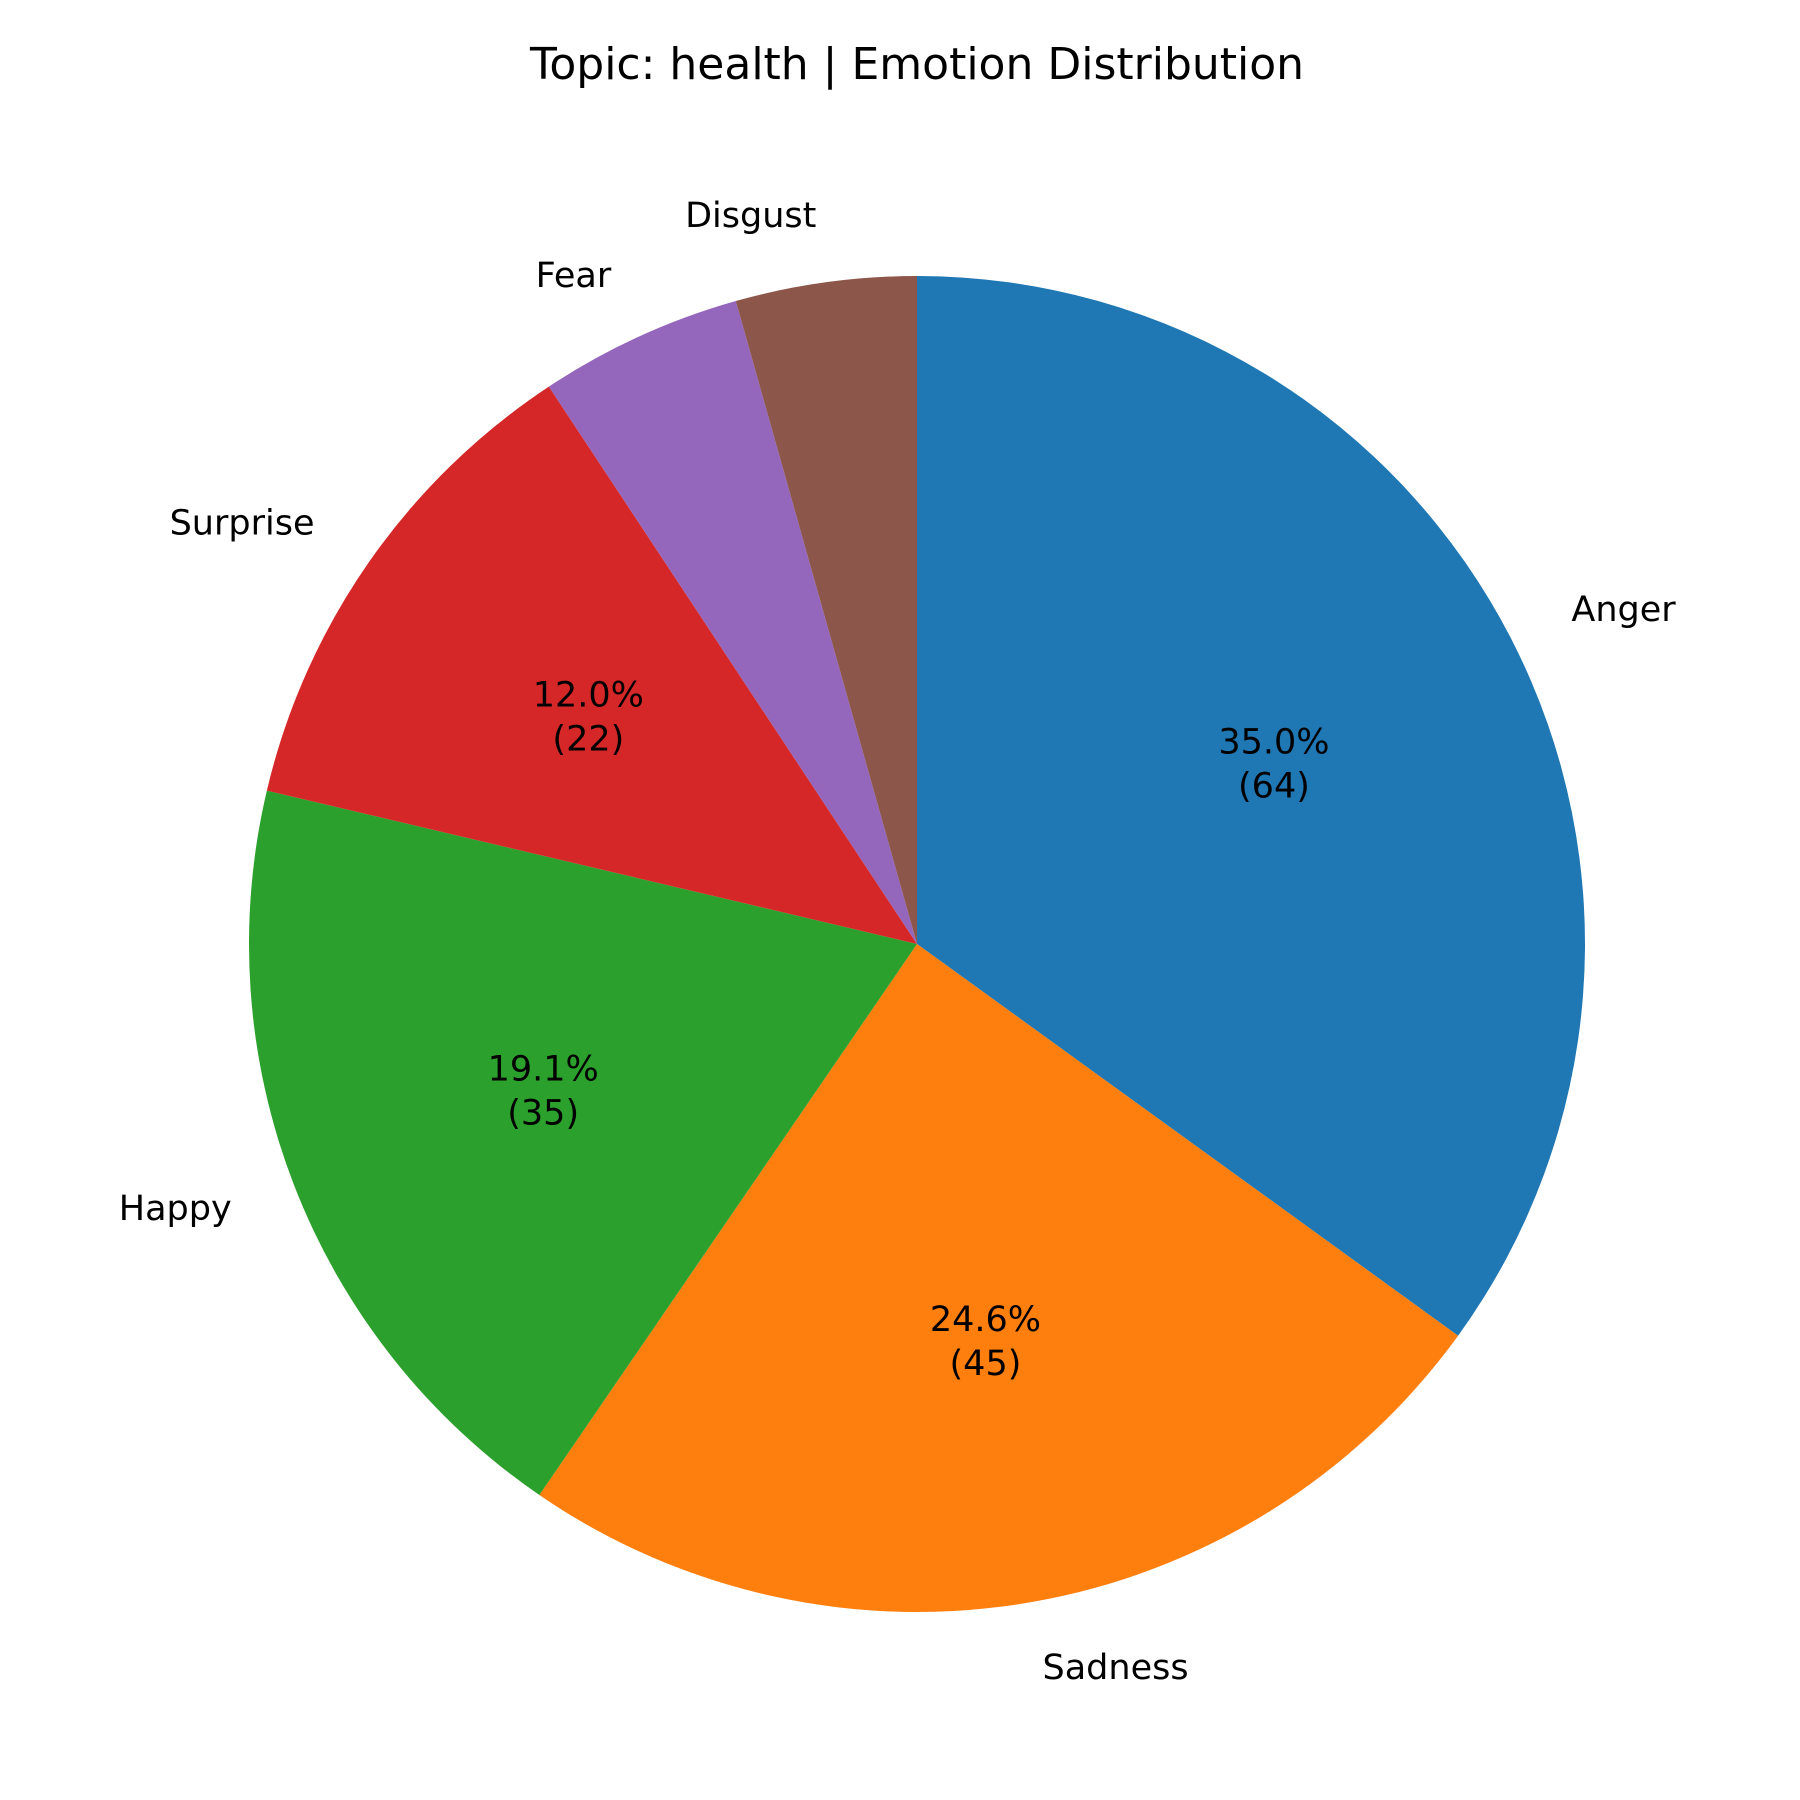  What do you see at coordinates (242, 523) in the screenshot?
I see `slice-label-surprise: Surprise` at bounding box center [242, 523].